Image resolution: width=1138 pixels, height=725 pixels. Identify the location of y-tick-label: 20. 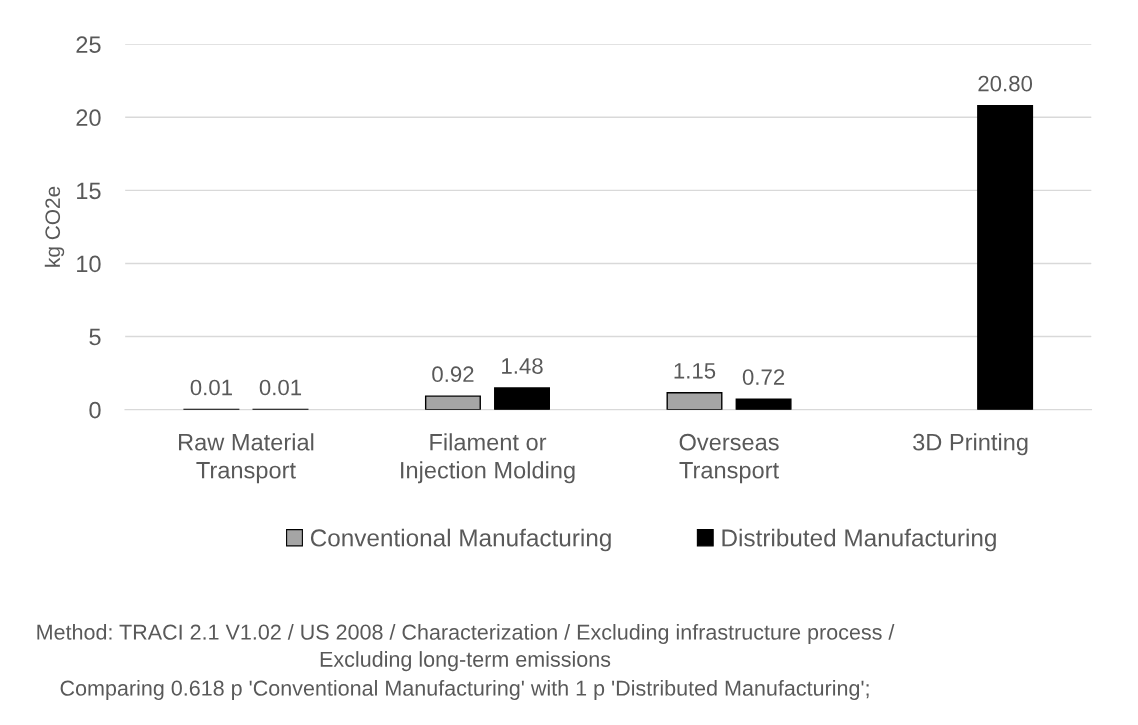
(88, 118).